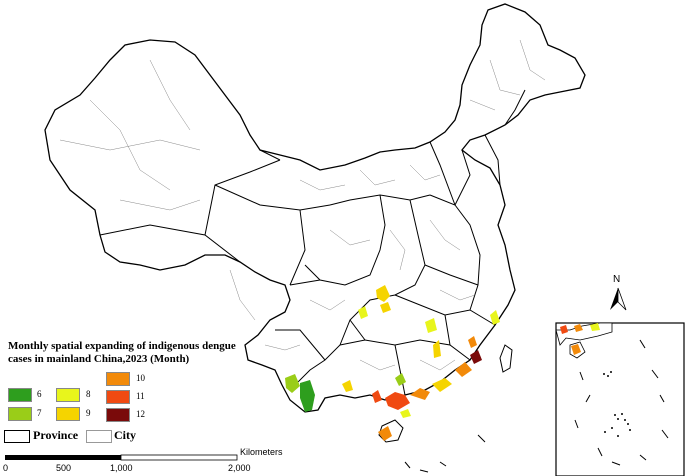 This screenshot has width=685, height=476. What do you see at coordinates (261, 452) in the screenshot?
I see `scale-unit-label: Kilometers` at bounding box center [261, 452].